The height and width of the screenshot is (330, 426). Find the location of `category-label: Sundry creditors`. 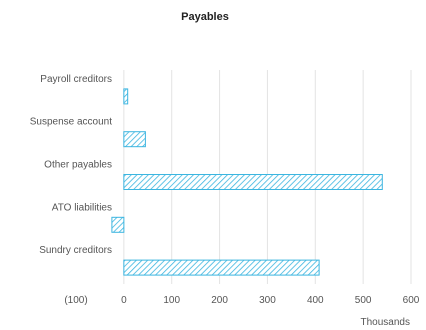

category-label: Sundry creditors is located at coordinates (75, 250).